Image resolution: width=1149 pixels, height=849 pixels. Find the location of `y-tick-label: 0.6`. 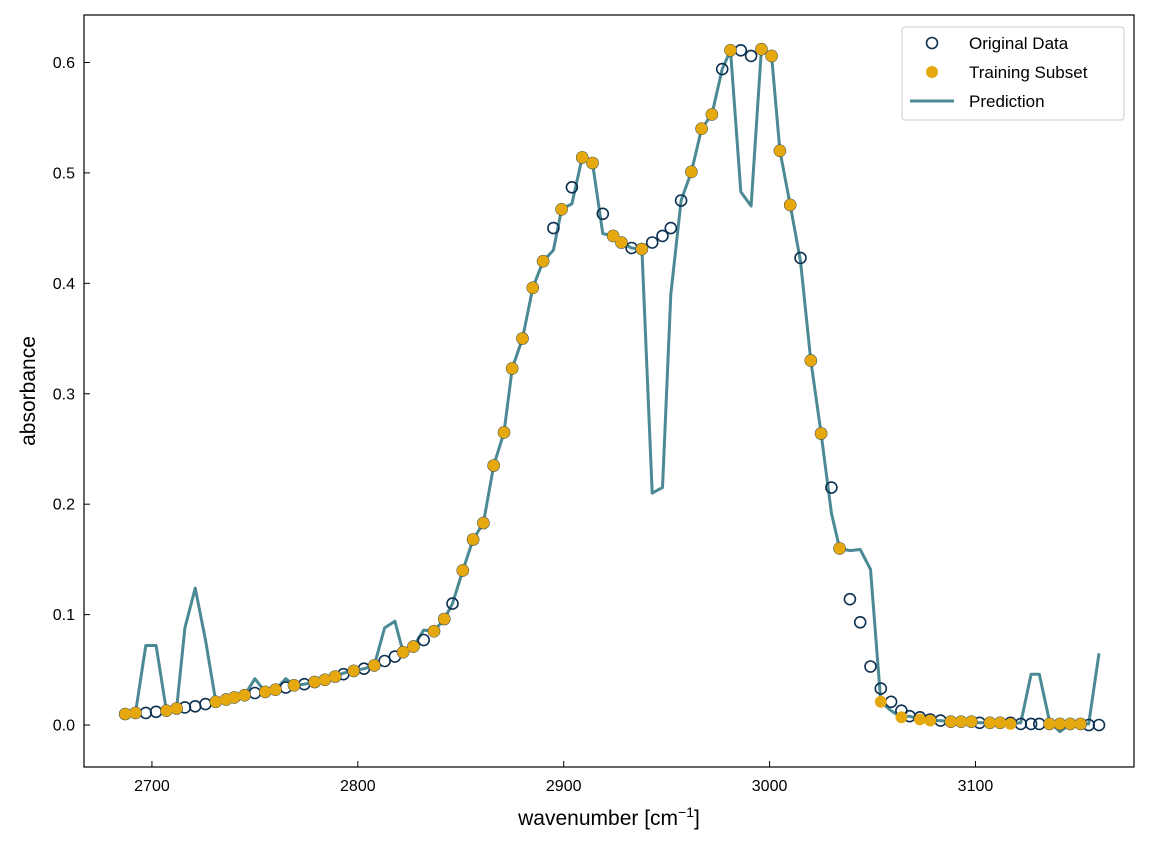

y-tick-label: 0.6 is located at coordinates (64, 63).